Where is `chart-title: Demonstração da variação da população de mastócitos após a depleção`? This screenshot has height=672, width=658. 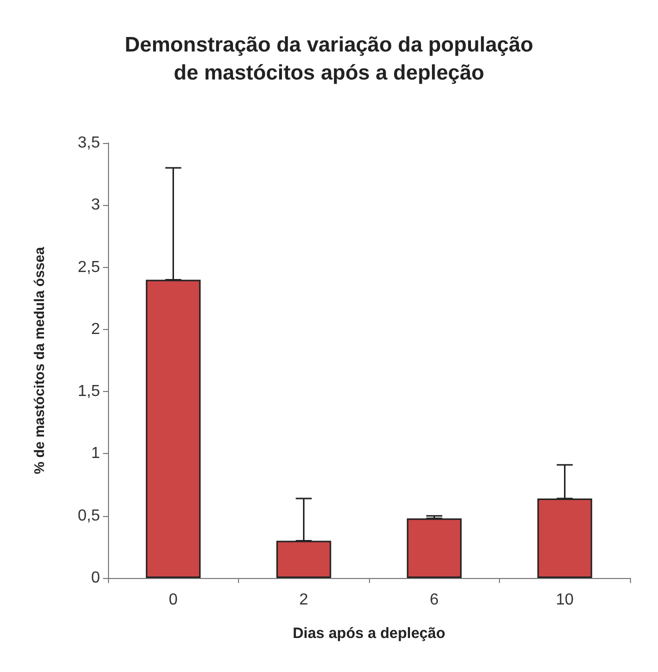 chart-title: Demonstração da variação da população de mastócitos após a depleção is located at coordinates (329, 59).